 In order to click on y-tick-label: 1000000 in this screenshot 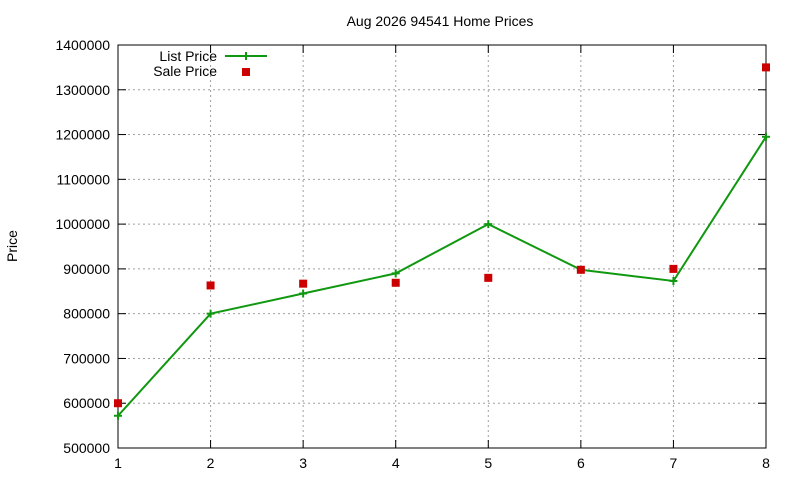, I will do `click(82, 224)`.